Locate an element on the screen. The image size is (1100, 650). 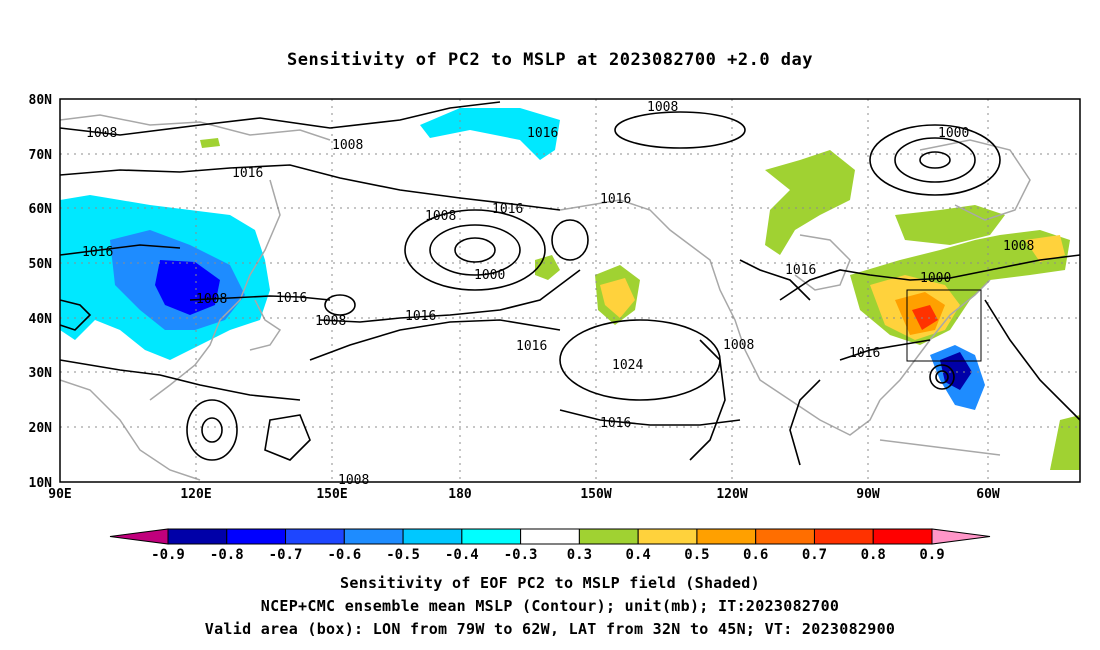
lat-label: 60N is located at coordinates (41, 209).